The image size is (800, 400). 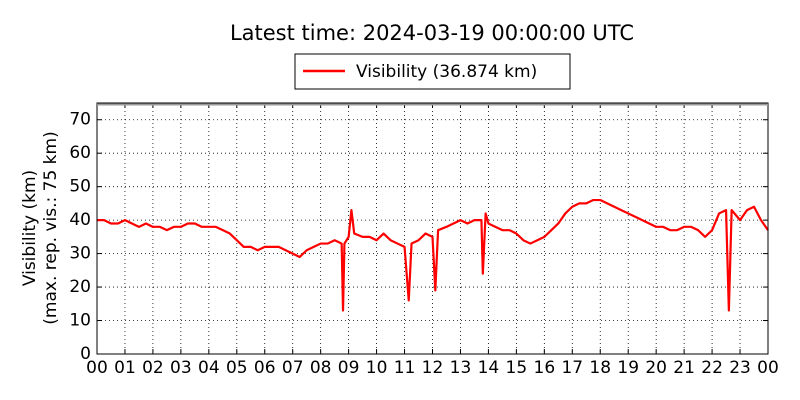 What do you see at coordinates (181, 368) in the screenshot?
I see `x-tick-label: 03` at bounding box center [181, 368].